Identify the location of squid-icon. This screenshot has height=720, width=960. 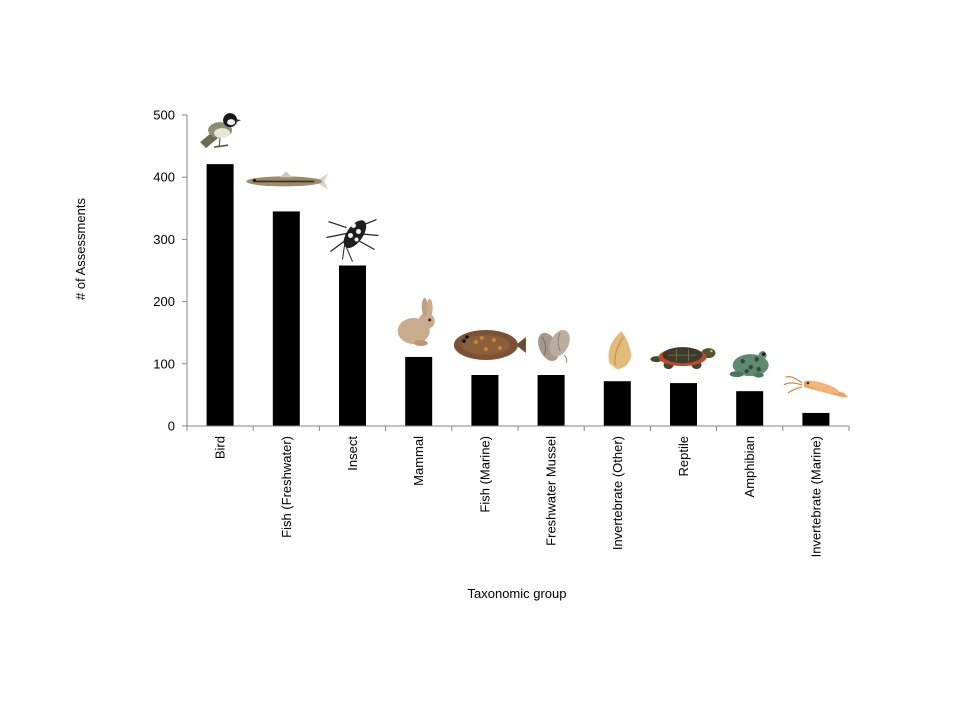
(815, 386).